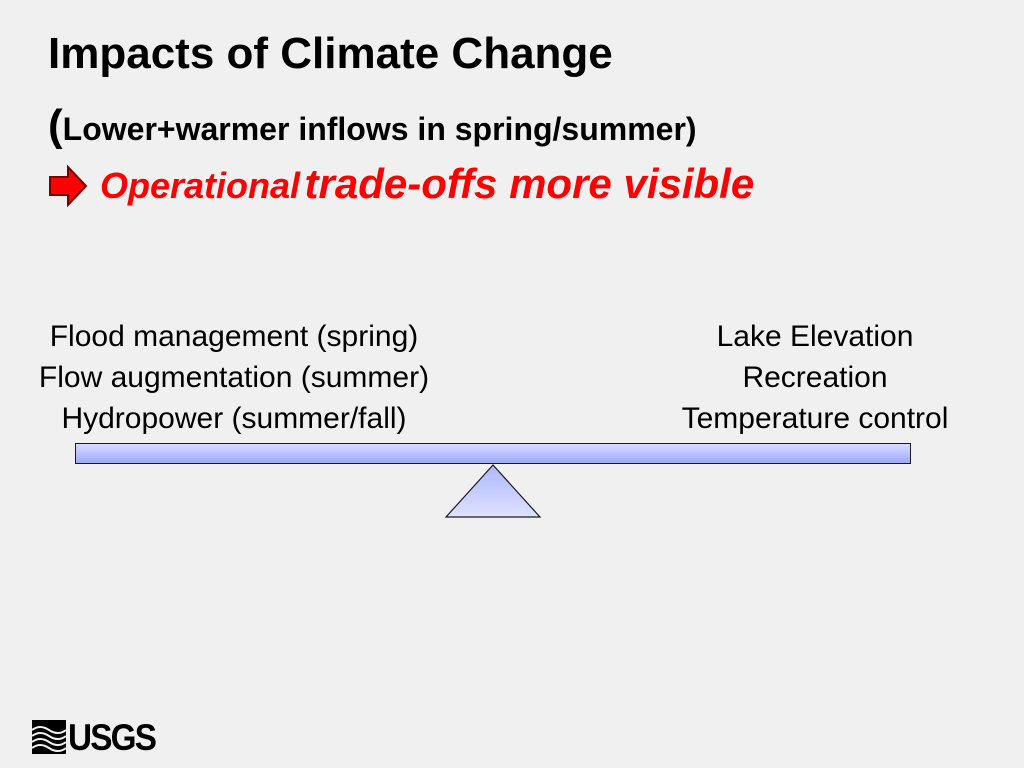 This screenshot has width=1024, height=768. I want to click on emphasis-operational: Operational, so click(200, 185).